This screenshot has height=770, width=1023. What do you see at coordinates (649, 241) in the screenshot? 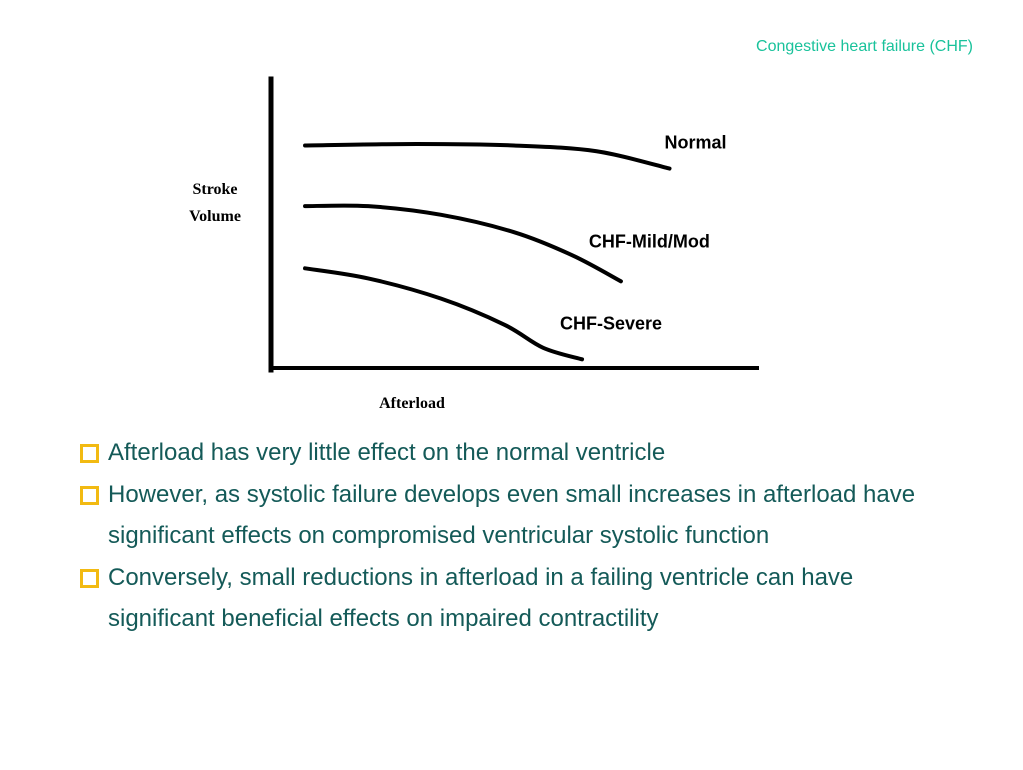
I see `series-label-chf-mild-mod: CHF-Mild/Mod` at bounding box center [649, 241].